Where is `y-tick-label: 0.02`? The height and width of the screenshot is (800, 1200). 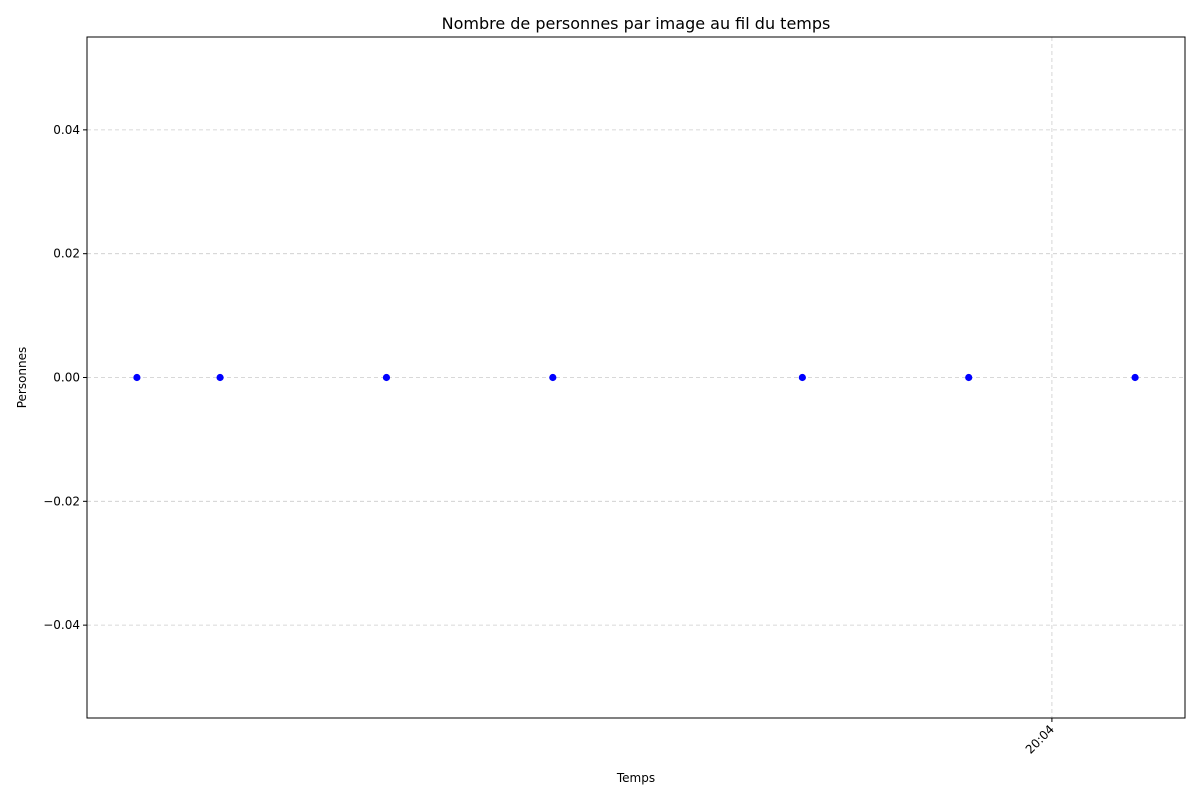 y-tick-label: 0.02 is located at coordinates (66, 254).